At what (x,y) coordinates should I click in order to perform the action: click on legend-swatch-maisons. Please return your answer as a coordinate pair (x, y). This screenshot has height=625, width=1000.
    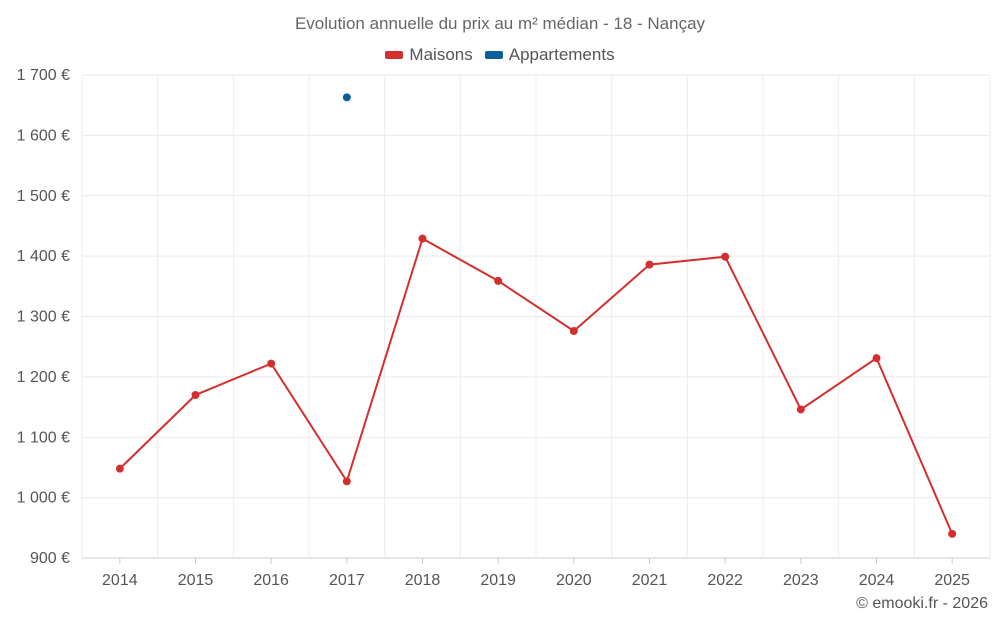
    Looking at the image, I should click on (394, 55).